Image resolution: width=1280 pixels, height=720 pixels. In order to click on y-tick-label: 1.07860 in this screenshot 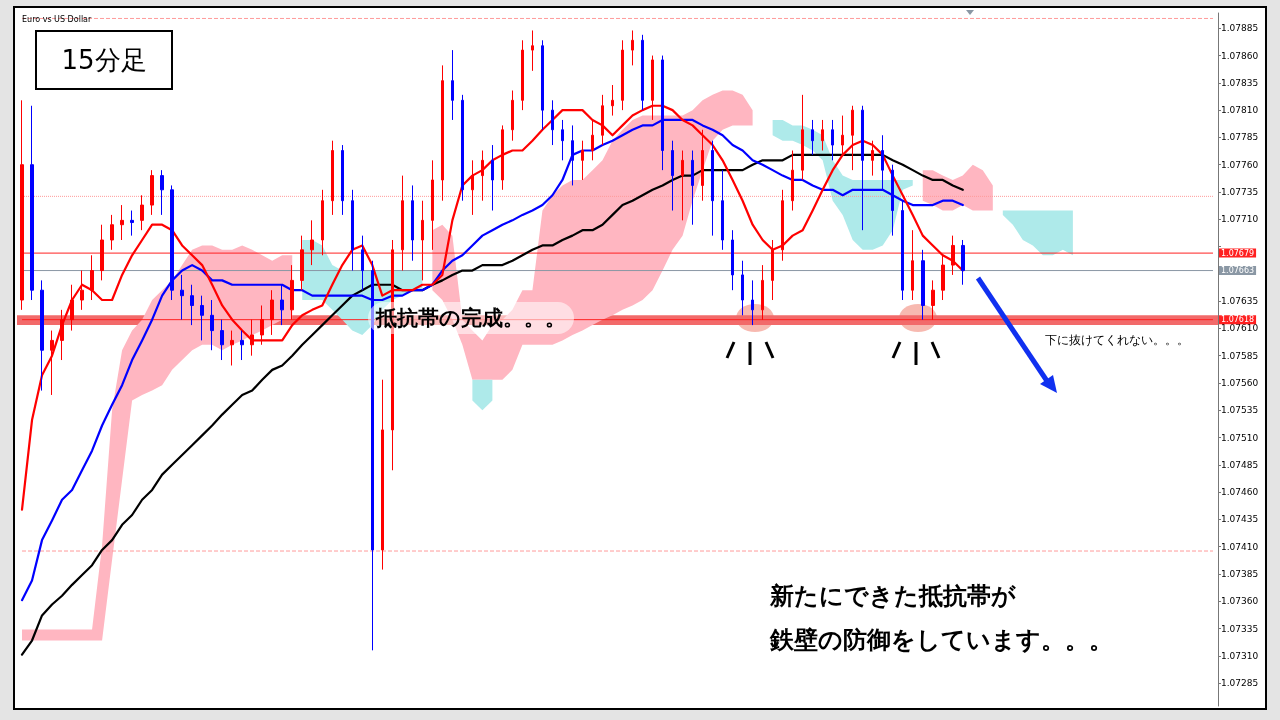, I will do `click(1240, 55)`.